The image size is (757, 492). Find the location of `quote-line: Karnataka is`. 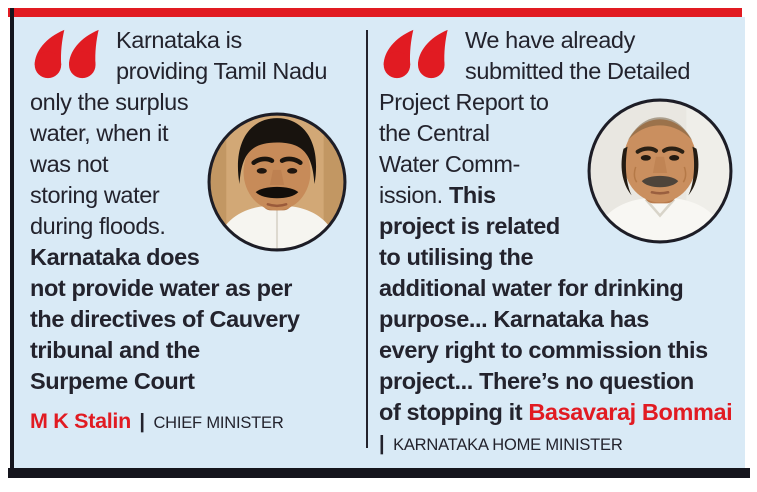

quote-line: Karnataka is is located at coordinates (179, 40).